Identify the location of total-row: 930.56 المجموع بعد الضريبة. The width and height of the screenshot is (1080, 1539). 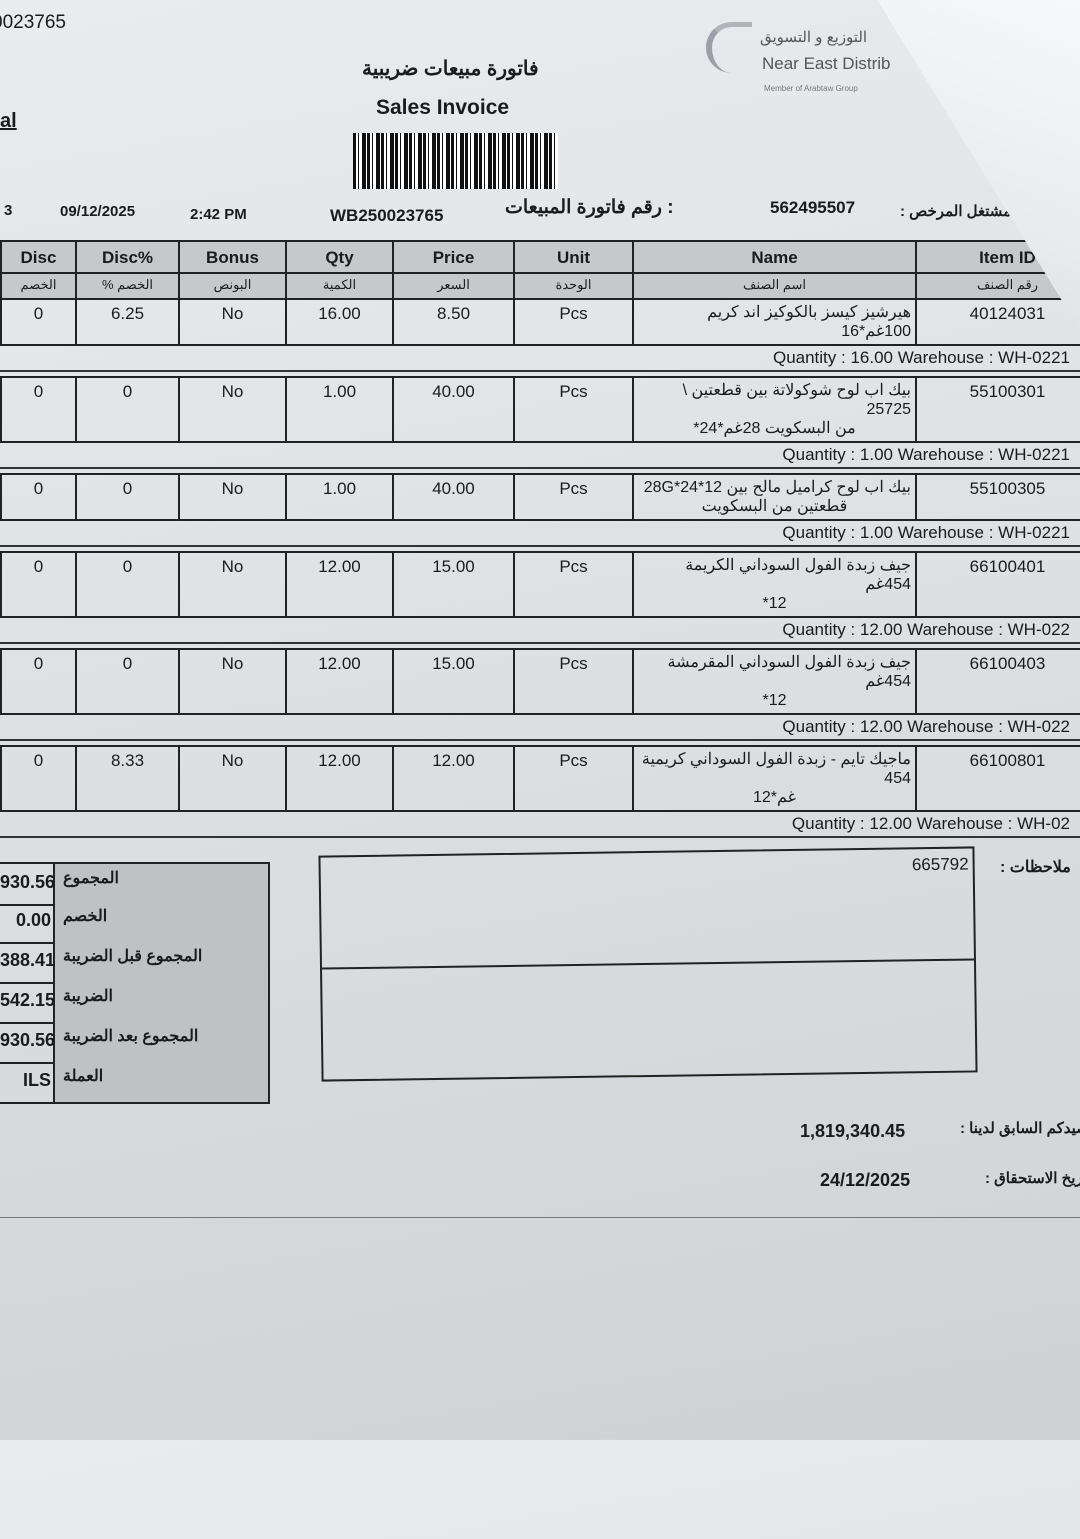
(135, 1043).